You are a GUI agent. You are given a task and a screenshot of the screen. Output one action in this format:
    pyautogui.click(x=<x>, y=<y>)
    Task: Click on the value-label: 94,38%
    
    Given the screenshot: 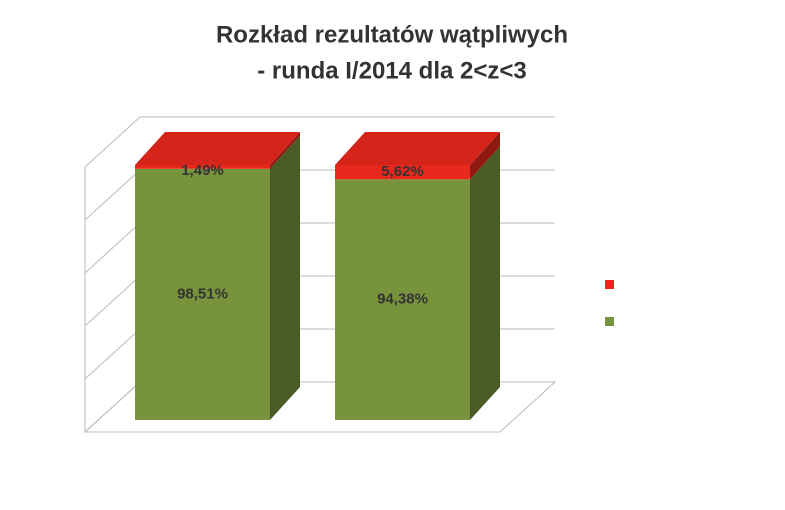 What is the action you would take?
    pyautogui.click(x=402, y=299)
    